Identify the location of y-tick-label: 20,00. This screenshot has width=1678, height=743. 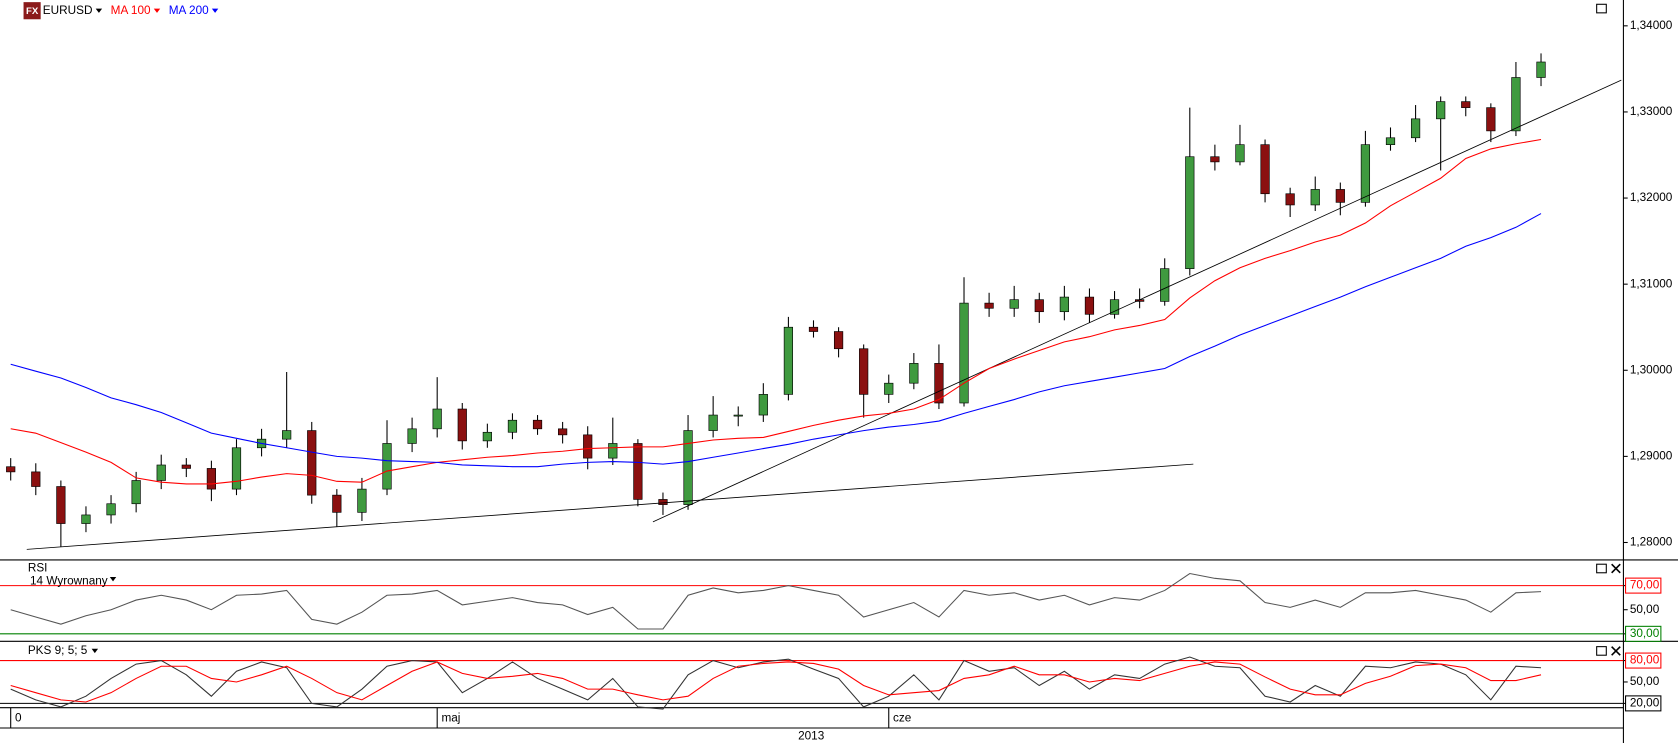
(1645, 702).